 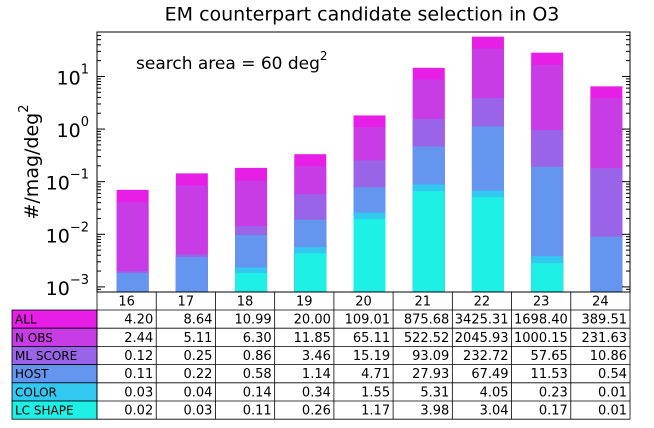 What do you see at coordinates (371, 356) in the screenshot?
I see `table-cell: 15.19` at bounding box center [371, 356].